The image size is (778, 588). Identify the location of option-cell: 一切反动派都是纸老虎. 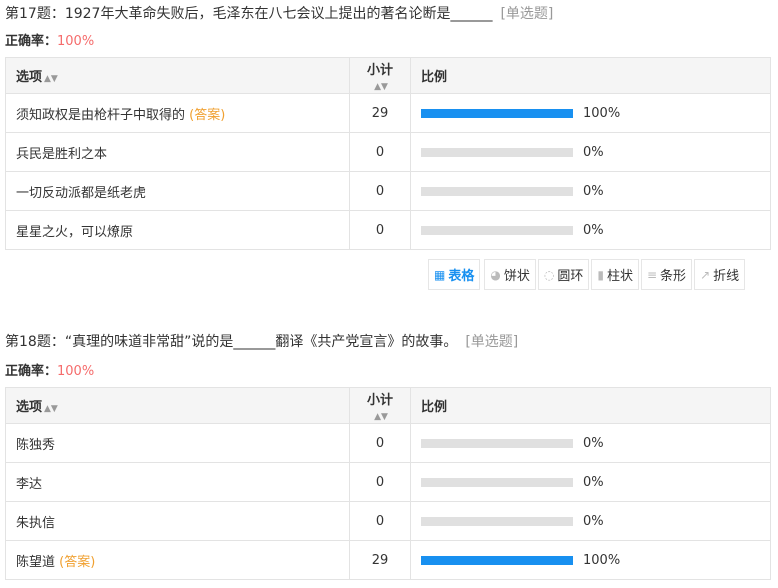
(177, 191).